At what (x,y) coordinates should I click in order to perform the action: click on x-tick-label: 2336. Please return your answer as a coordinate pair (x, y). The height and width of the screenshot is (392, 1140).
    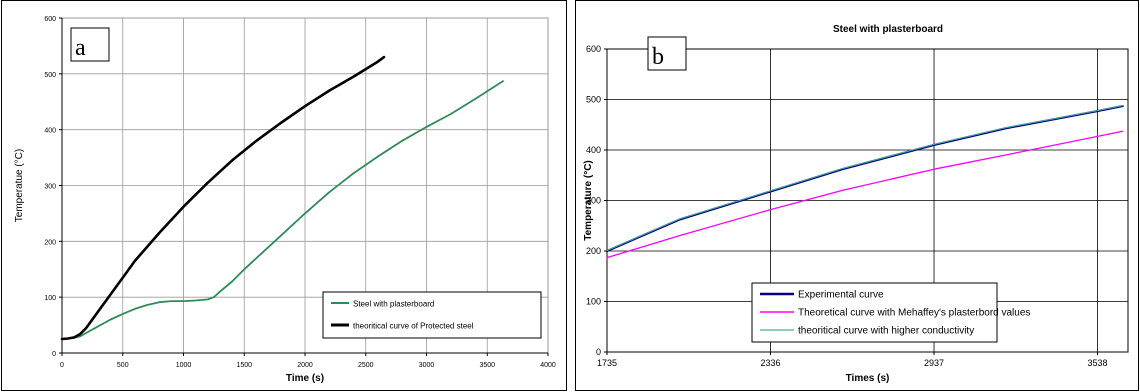
    Looking at the image, I should click on (770, 363).